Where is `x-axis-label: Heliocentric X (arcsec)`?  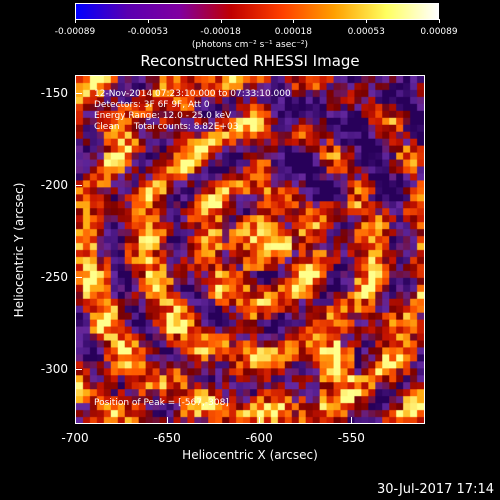 x-axis-label: Heliocentric X (arcsec) is located at coordinates (250, 455).